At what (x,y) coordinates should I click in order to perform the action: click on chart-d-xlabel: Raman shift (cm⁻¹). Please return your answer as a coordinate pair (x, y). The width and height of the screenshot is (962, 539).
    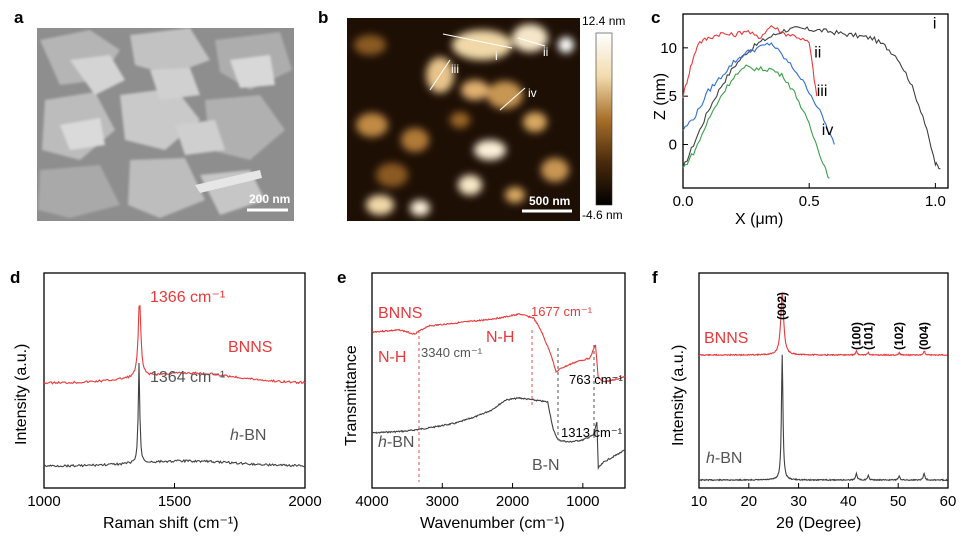
    Looking at the image, I should click on (171, 523).